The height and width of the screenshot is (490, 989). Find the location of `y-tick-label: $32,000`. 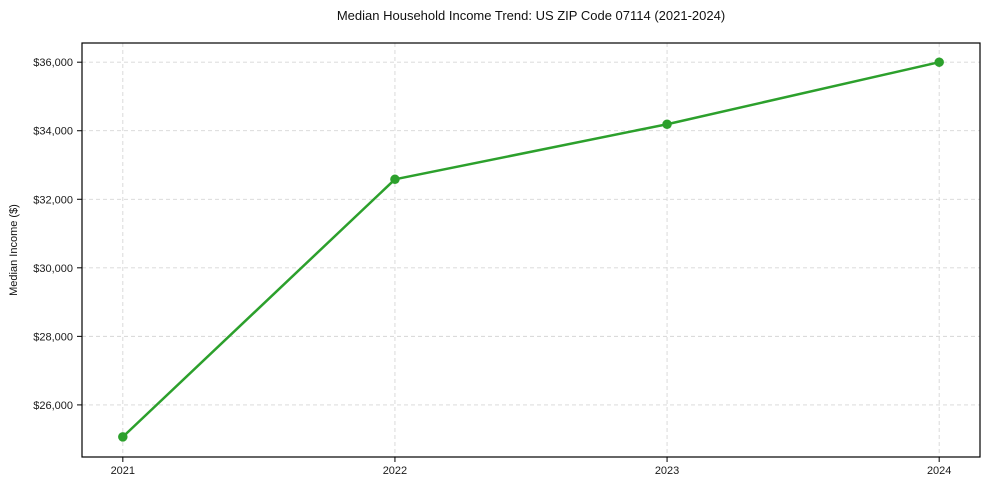

y-tick-label: $32,000 is located at coordinates (53, 200).